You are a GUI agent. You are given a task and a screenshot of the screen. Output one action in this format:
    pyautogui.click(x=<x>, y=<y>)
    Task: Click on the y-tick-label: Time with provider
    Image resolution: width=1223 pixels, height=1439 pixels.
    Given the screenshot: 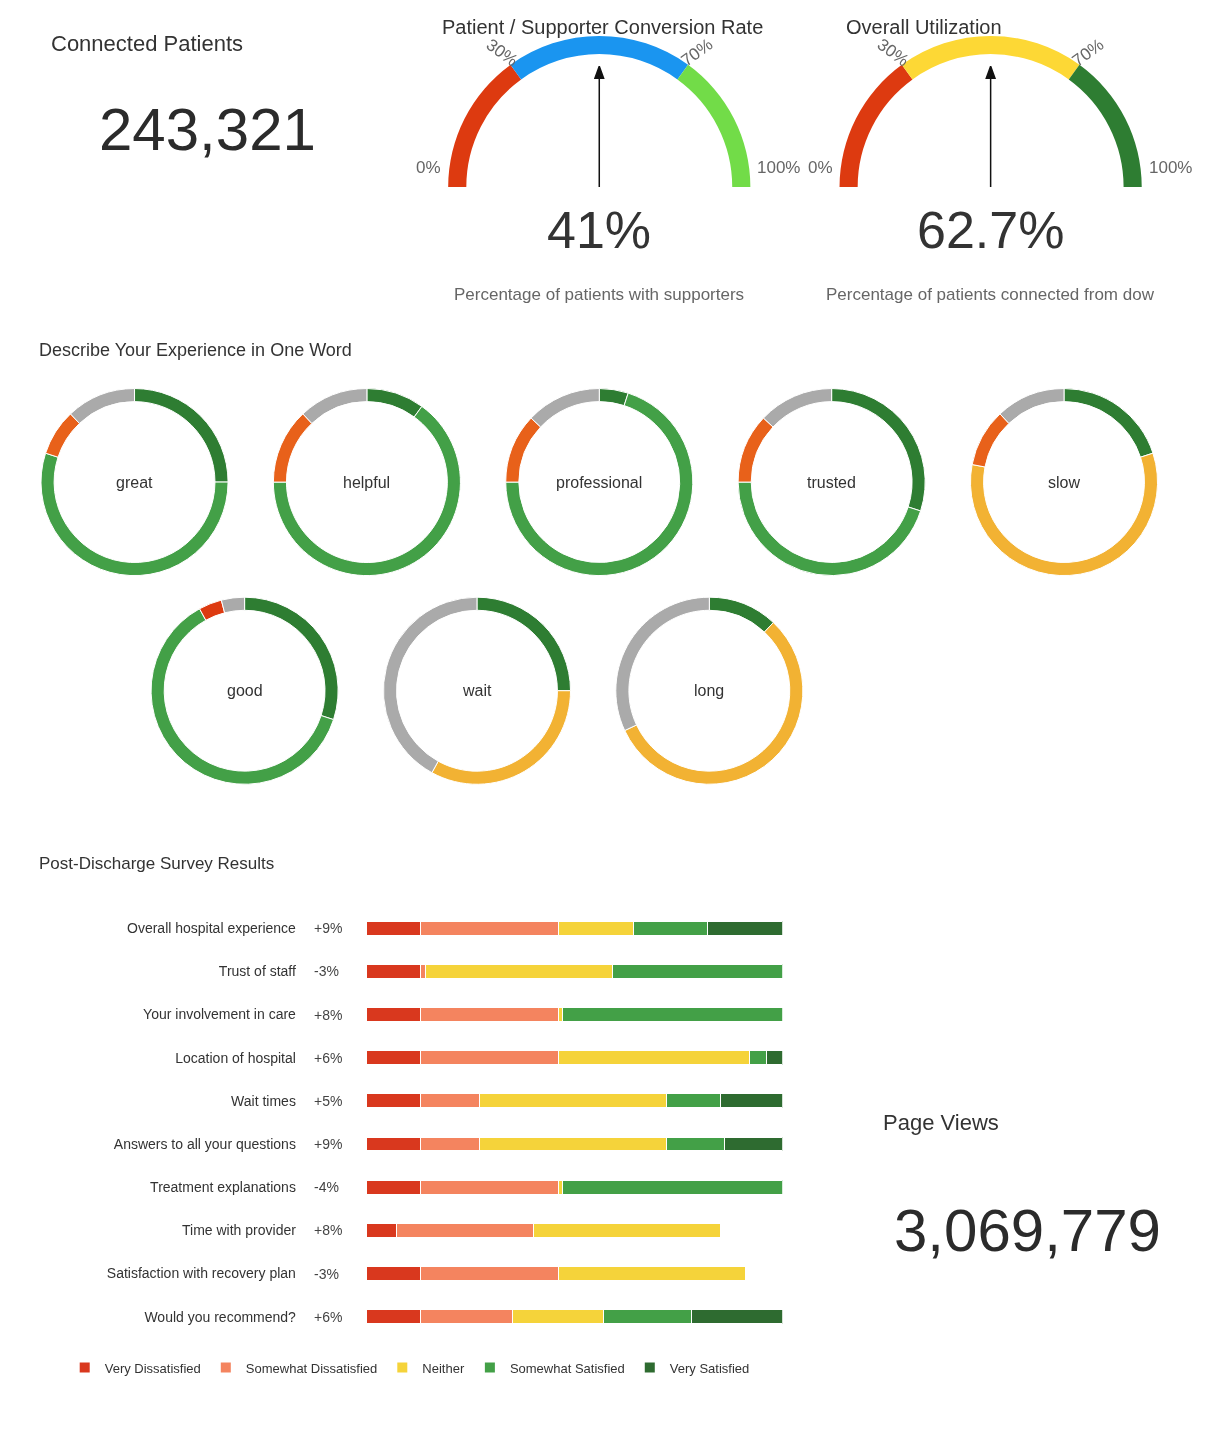 What is the action you would take?
    pyautogui.click(x=239, y=1230)
    